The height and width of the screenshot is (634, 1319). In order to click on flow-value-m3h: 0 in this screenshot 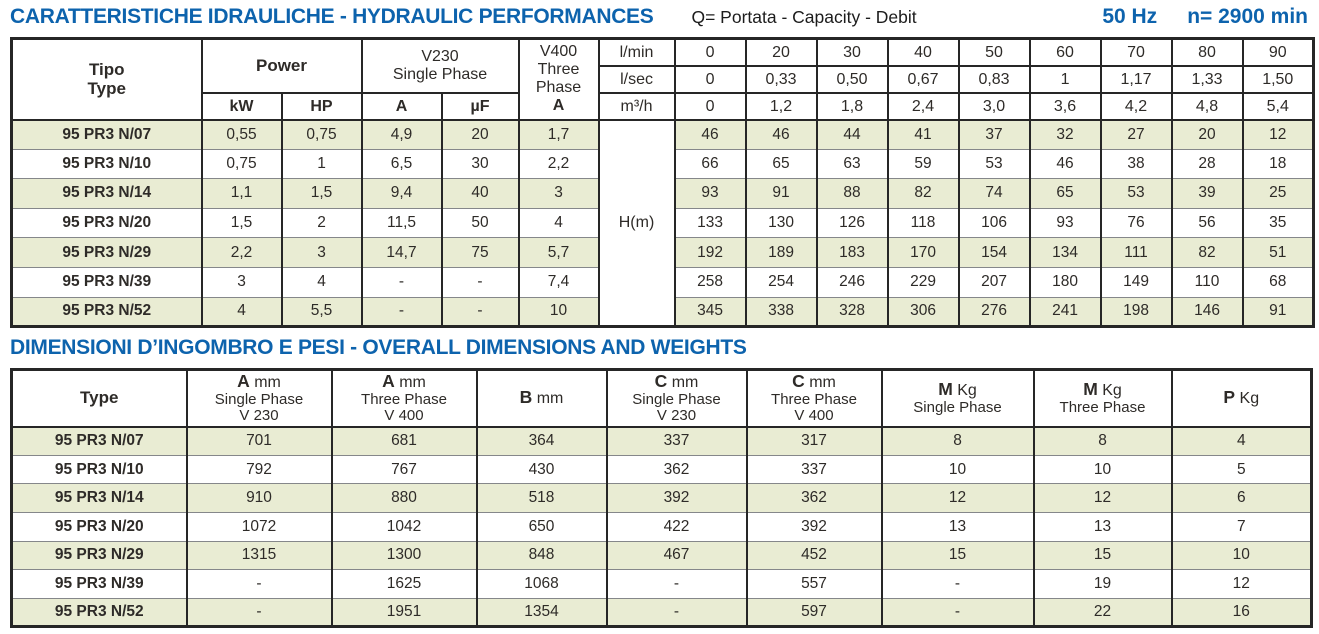, I will do `click(710, 106)`.